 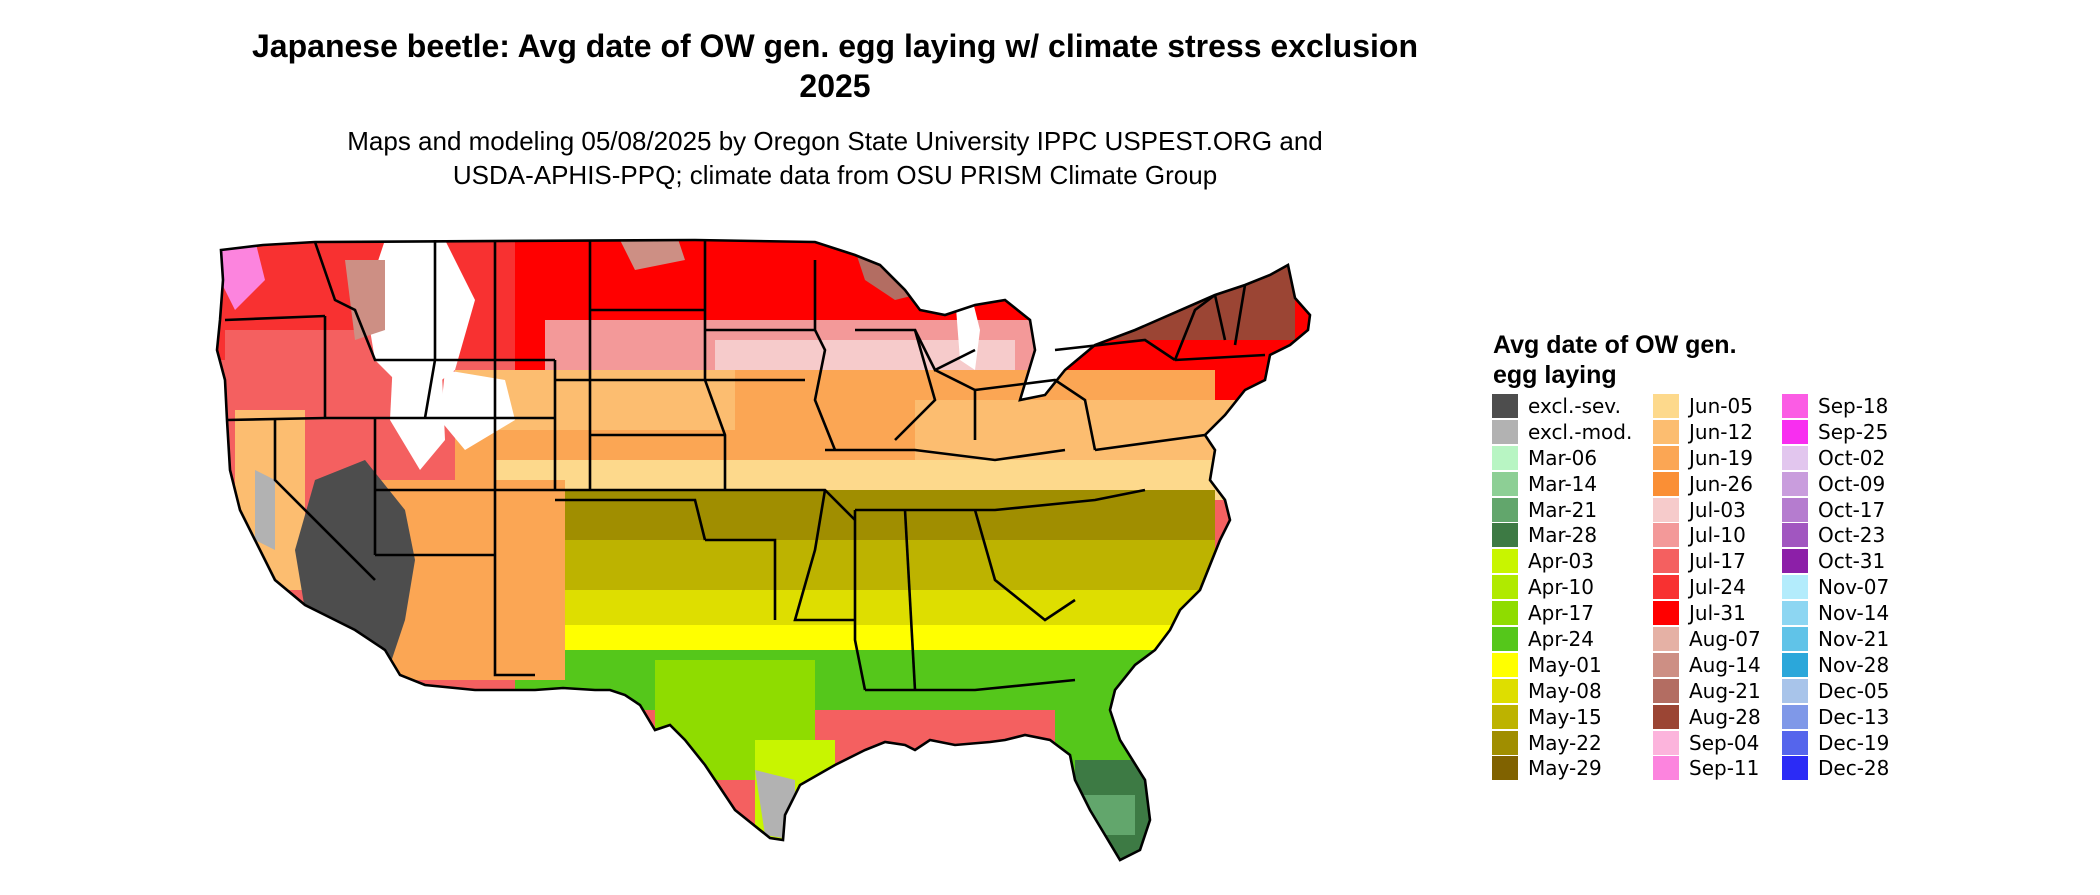 I want to click on legend-label: Jun-19, so click(x=1721, y=457).